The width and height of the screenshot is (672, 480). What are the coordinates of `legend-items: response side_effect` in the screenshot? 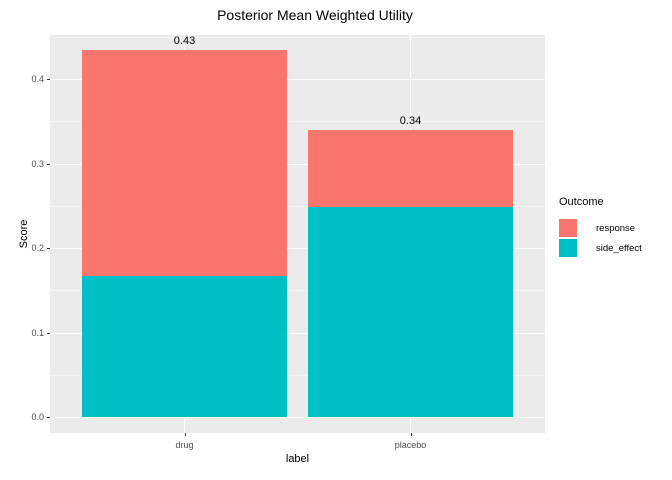 It's located at (599, 238).